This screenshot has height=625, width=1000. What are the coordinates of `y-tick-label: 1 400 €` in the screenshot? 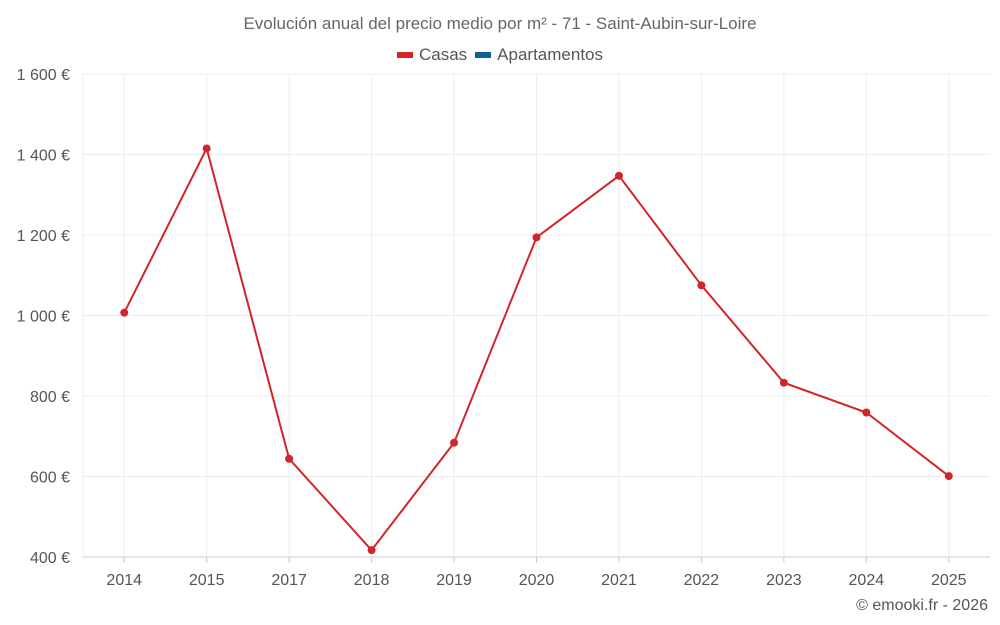 It's located at (43, 156).